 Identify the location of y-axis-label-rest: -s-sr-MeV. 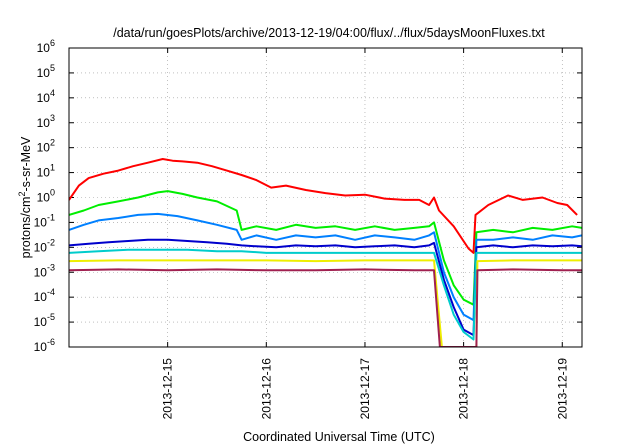
(26, 164).